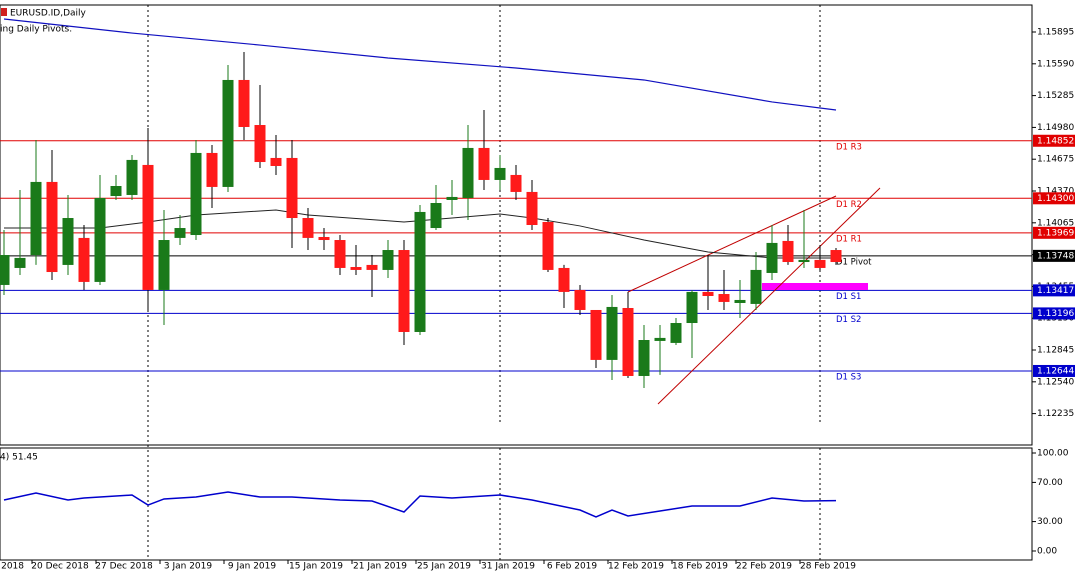 The width and height of the screenshot is (1083, 577). I want to click on x-tick-label: 18 Feb 2019, so click(700, 567).